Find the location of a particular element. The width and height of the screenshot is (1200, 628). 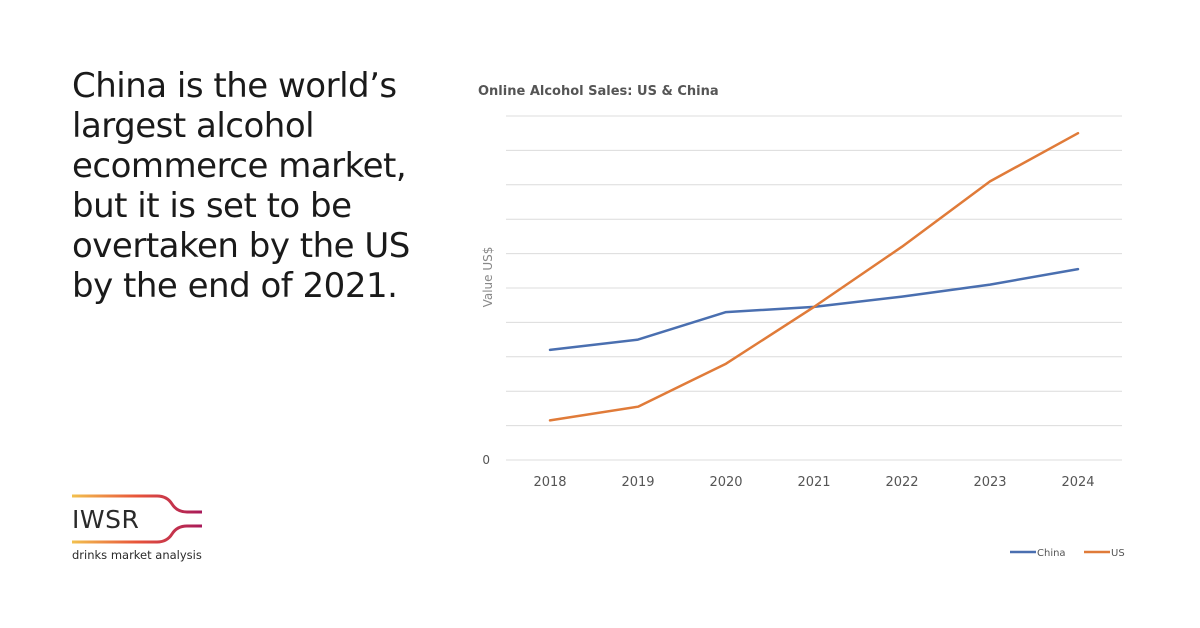

y-axis-labels: 0 is located at coordinates (486, 460).